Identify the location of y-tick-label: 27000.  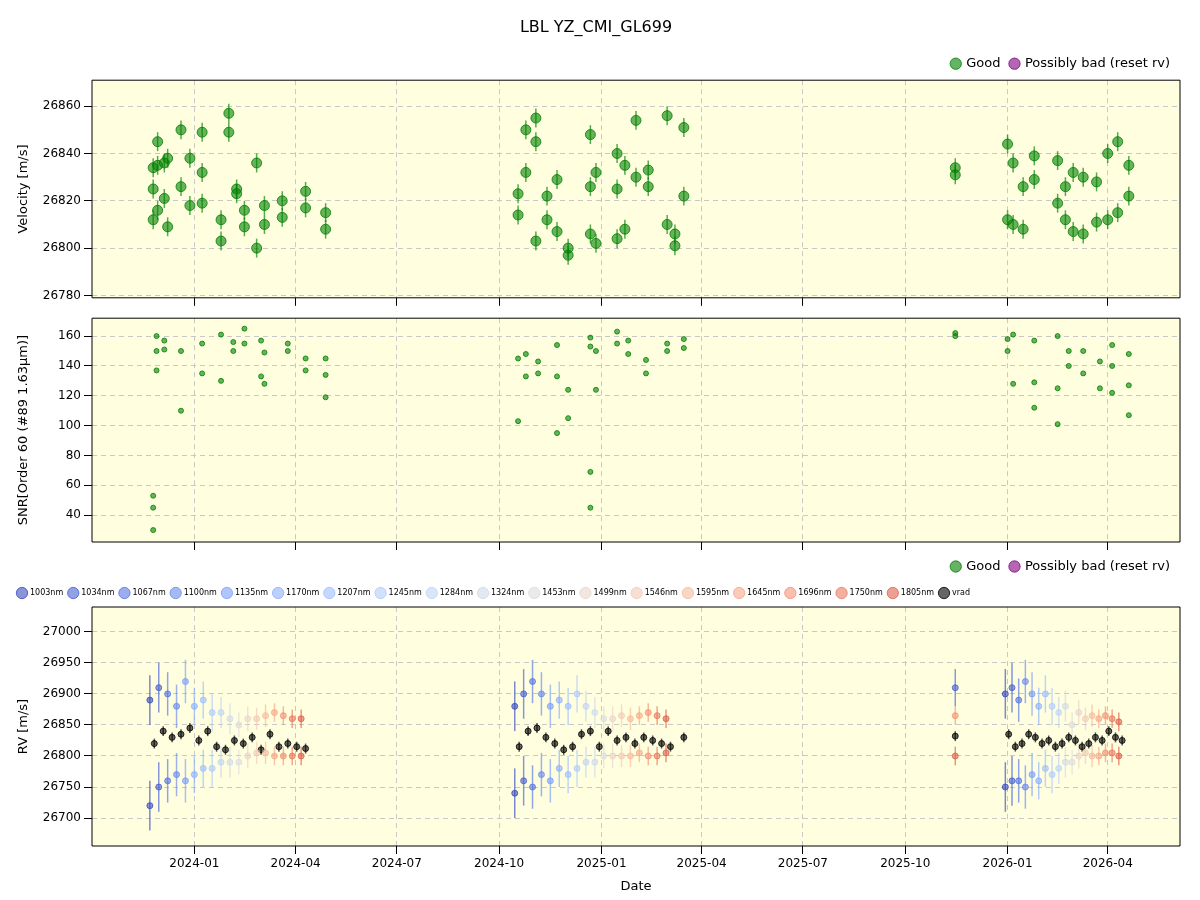
(61, 630).